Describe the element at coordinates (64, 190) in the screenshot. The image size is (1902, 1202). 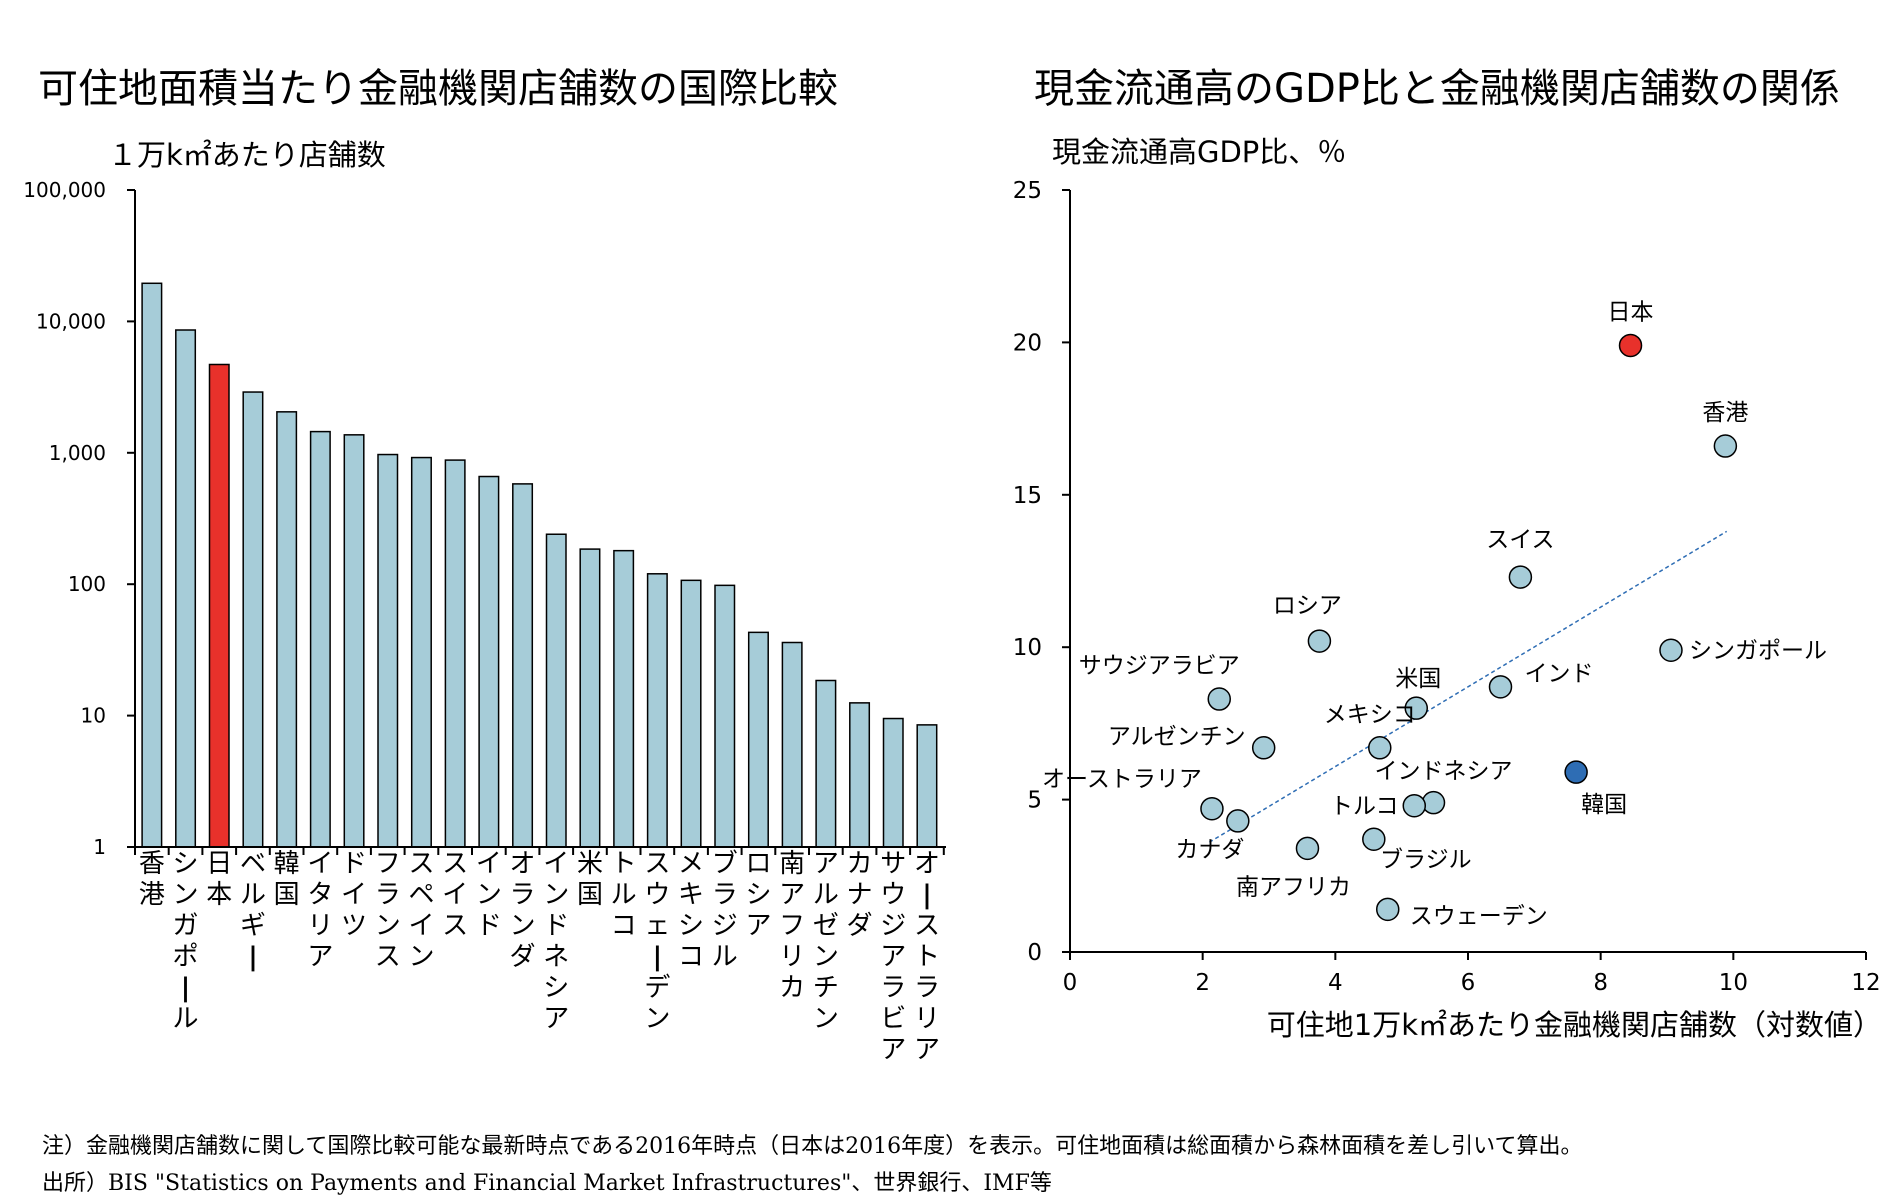
I see `bar-y-tick-label: 100,000` at that location.